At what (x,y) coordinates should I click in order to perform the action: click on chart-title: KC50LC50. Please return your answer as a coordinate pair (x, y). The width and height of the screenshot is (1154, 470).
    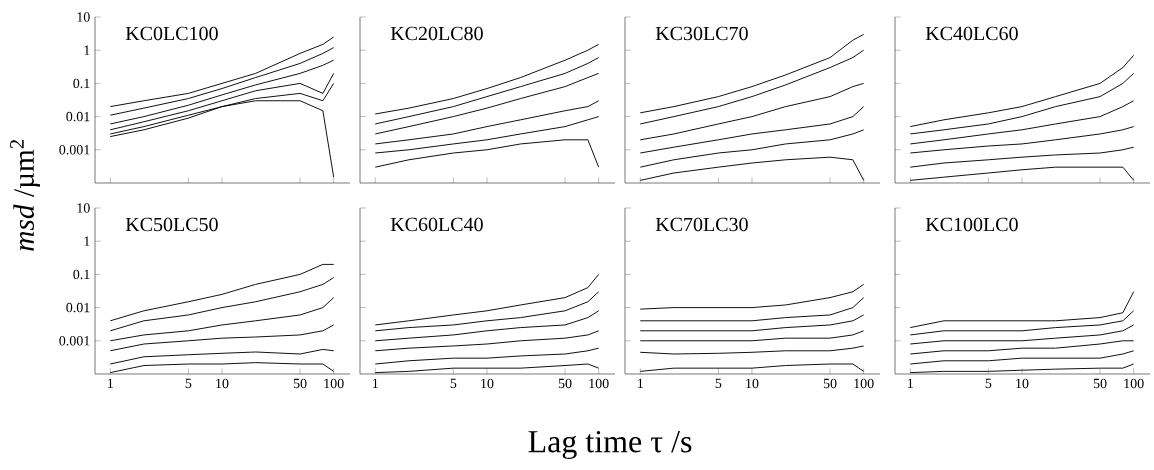
    Looking at the image, I should click on (171, 224).